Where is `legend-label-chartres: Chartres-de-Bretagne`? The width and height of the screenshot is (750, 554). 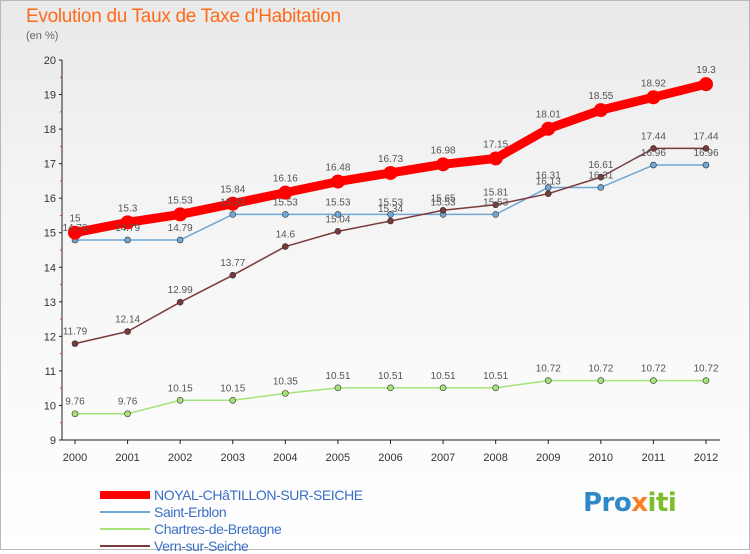
legend-label-chartres: Chartres-de-Bretagne is located at coordinates (218, 528).